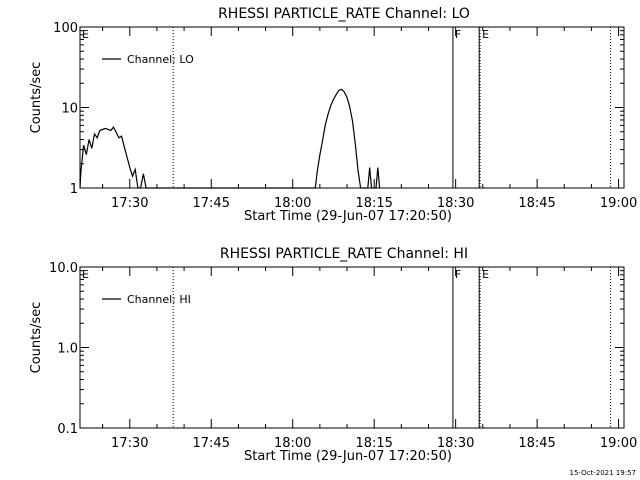  Describe the element at coordinates (160, 59) in the screenshot. I see `legend-entry: Channel: LO` at that location.